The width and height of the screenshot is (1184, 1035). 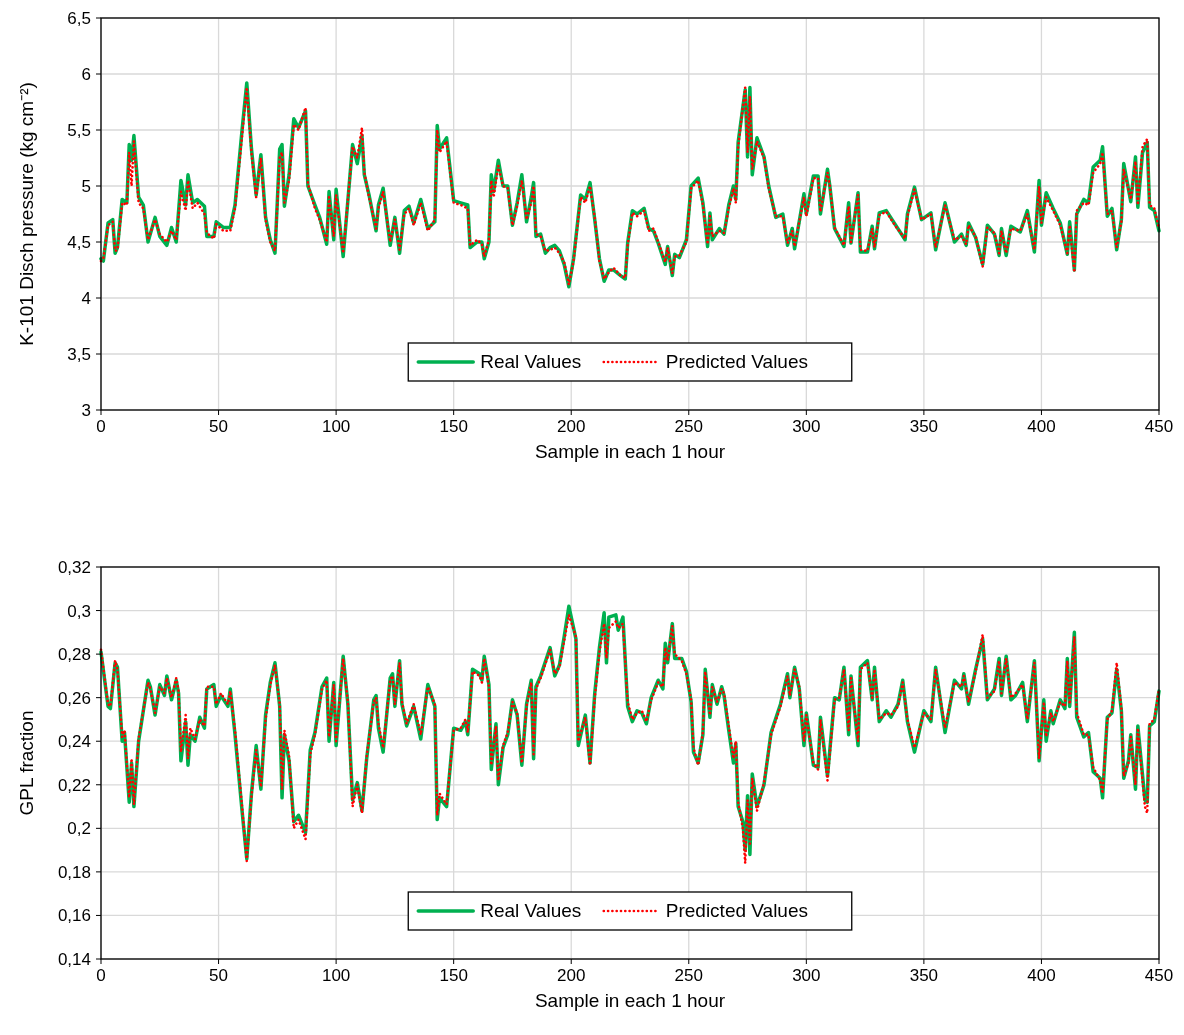 I want to click on y-tick-label: 3,5, so click(x=79, y=354).